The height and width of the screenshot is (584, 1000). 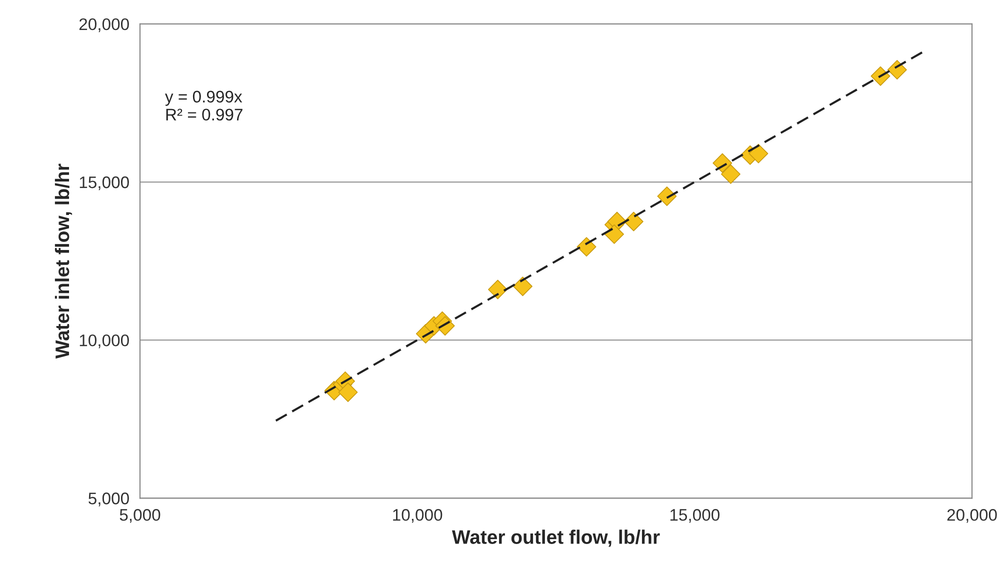 I want to click on x-tick-label: 15,000, so click(x=695, y=516).